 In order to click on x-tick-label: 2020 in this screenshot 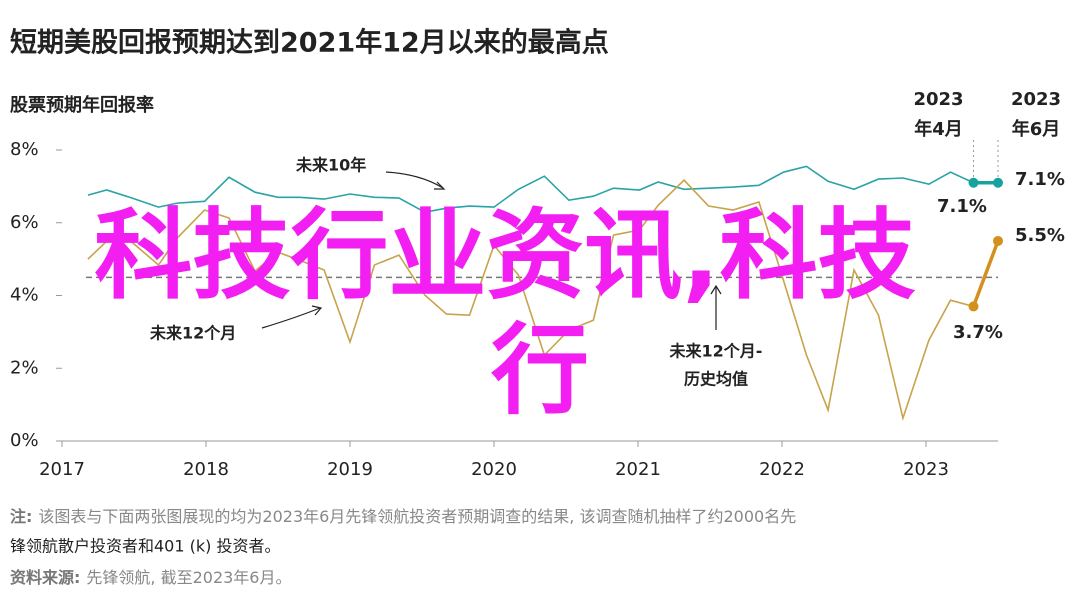, I will do `click(494, 469)`.